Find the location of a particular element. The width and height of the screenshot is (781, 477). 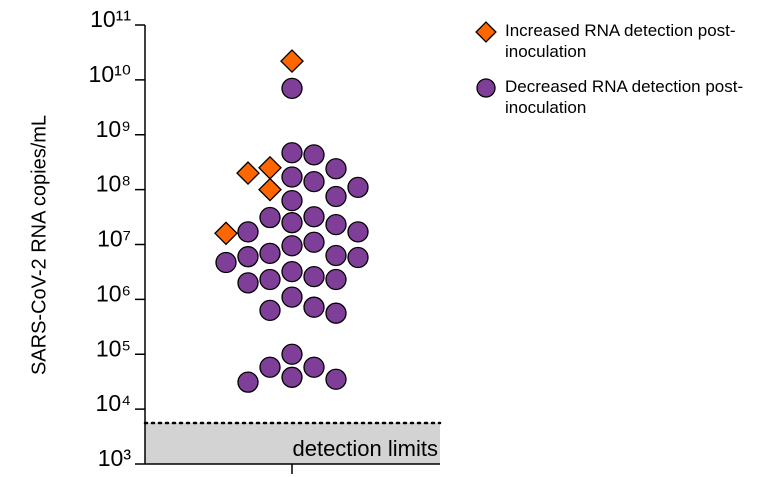

legend-label: Increased RNA detection post-inoculation is located at coordinates (620, 41).